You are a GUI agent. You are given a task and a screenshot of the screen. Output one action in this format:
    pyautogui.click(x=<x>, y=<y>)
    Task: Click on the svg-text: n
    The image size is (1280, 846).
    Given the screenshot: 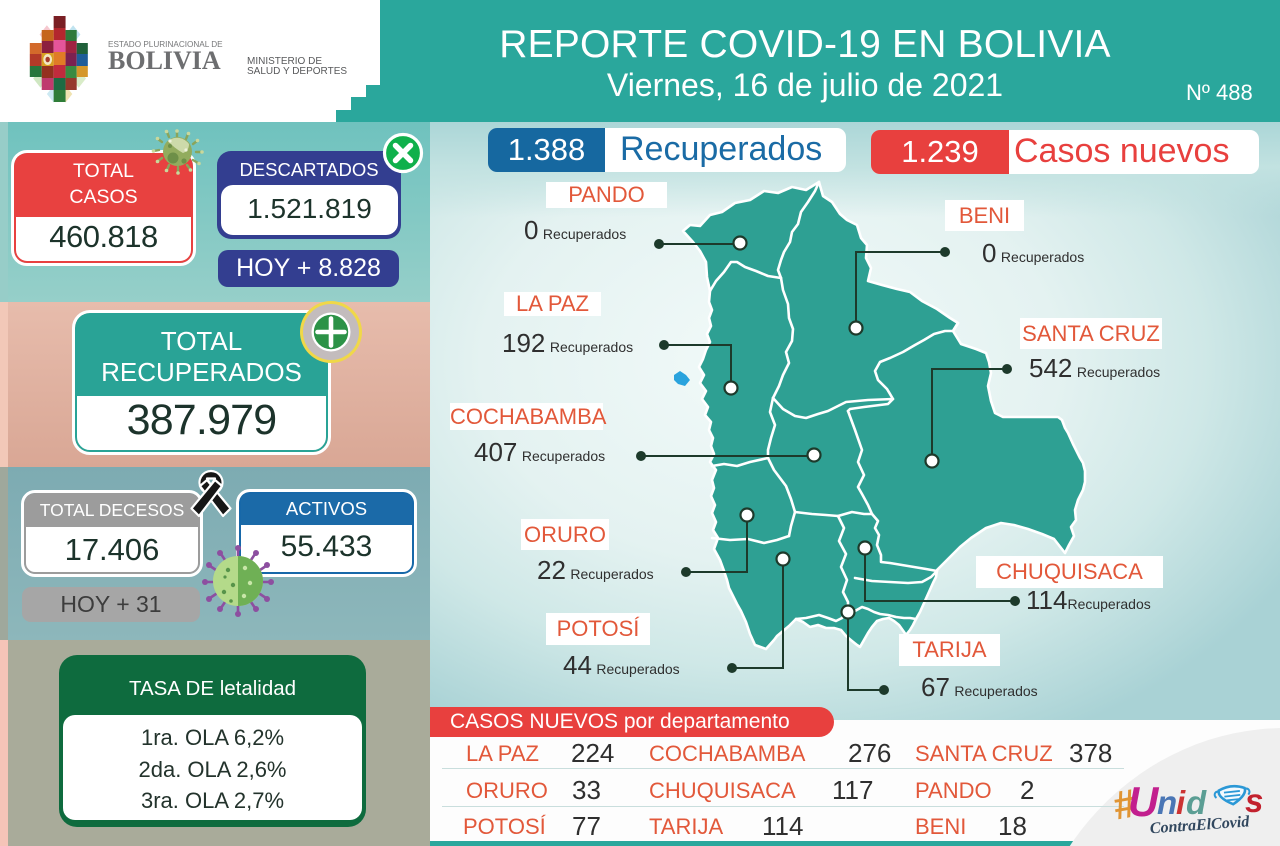 What is the action you would take?
    pyautogui.click(x=1167, y=802)
    